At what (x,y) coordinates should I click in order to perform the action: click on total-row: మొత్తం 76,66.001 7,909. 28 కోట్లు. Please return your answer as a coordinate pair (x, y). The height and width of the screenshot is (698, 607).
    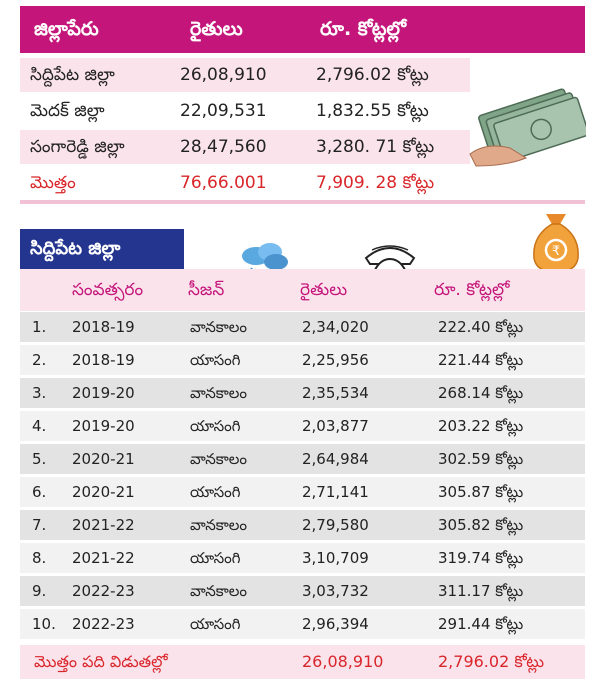
    Looking at the image, I should click on (245, 183).